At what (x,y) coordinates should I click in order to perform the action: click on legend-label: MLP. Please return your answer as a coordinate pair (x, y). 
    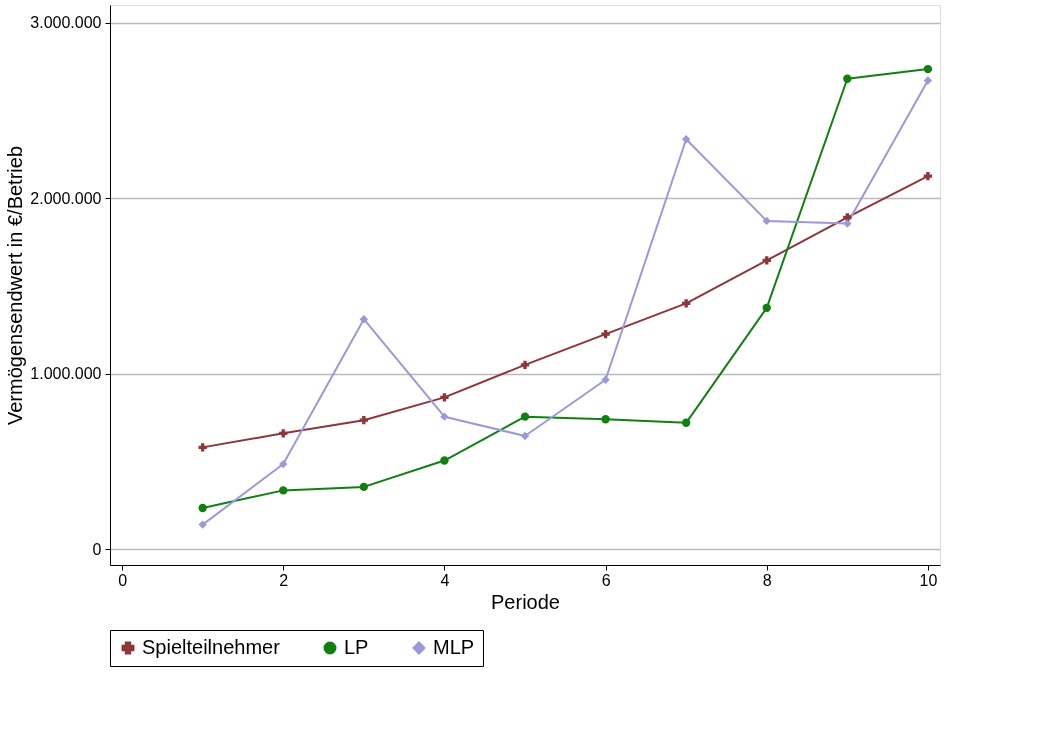
    Looking at the image, I should click on (454, 647).